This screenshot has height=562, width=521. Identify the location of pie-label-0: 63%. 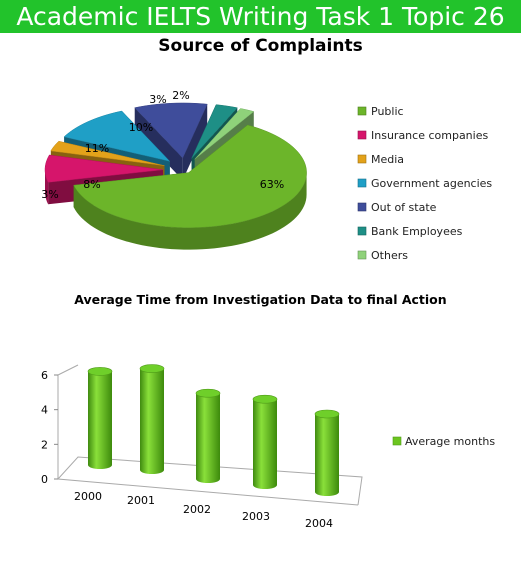
(272, 184).